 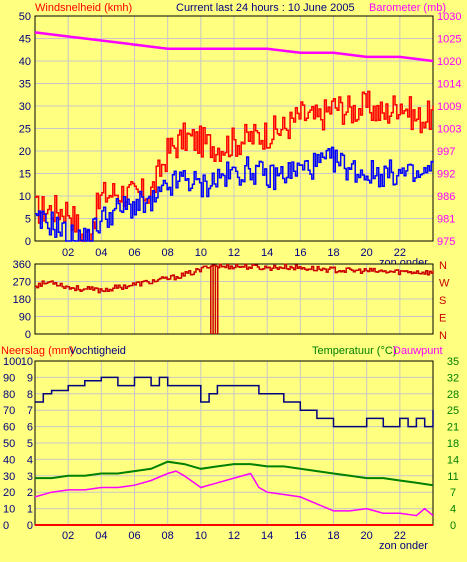 What do you see at coordinates (444, 284) in the screenshot?
I see `compass-label: W` at bounding box center [444, 284].